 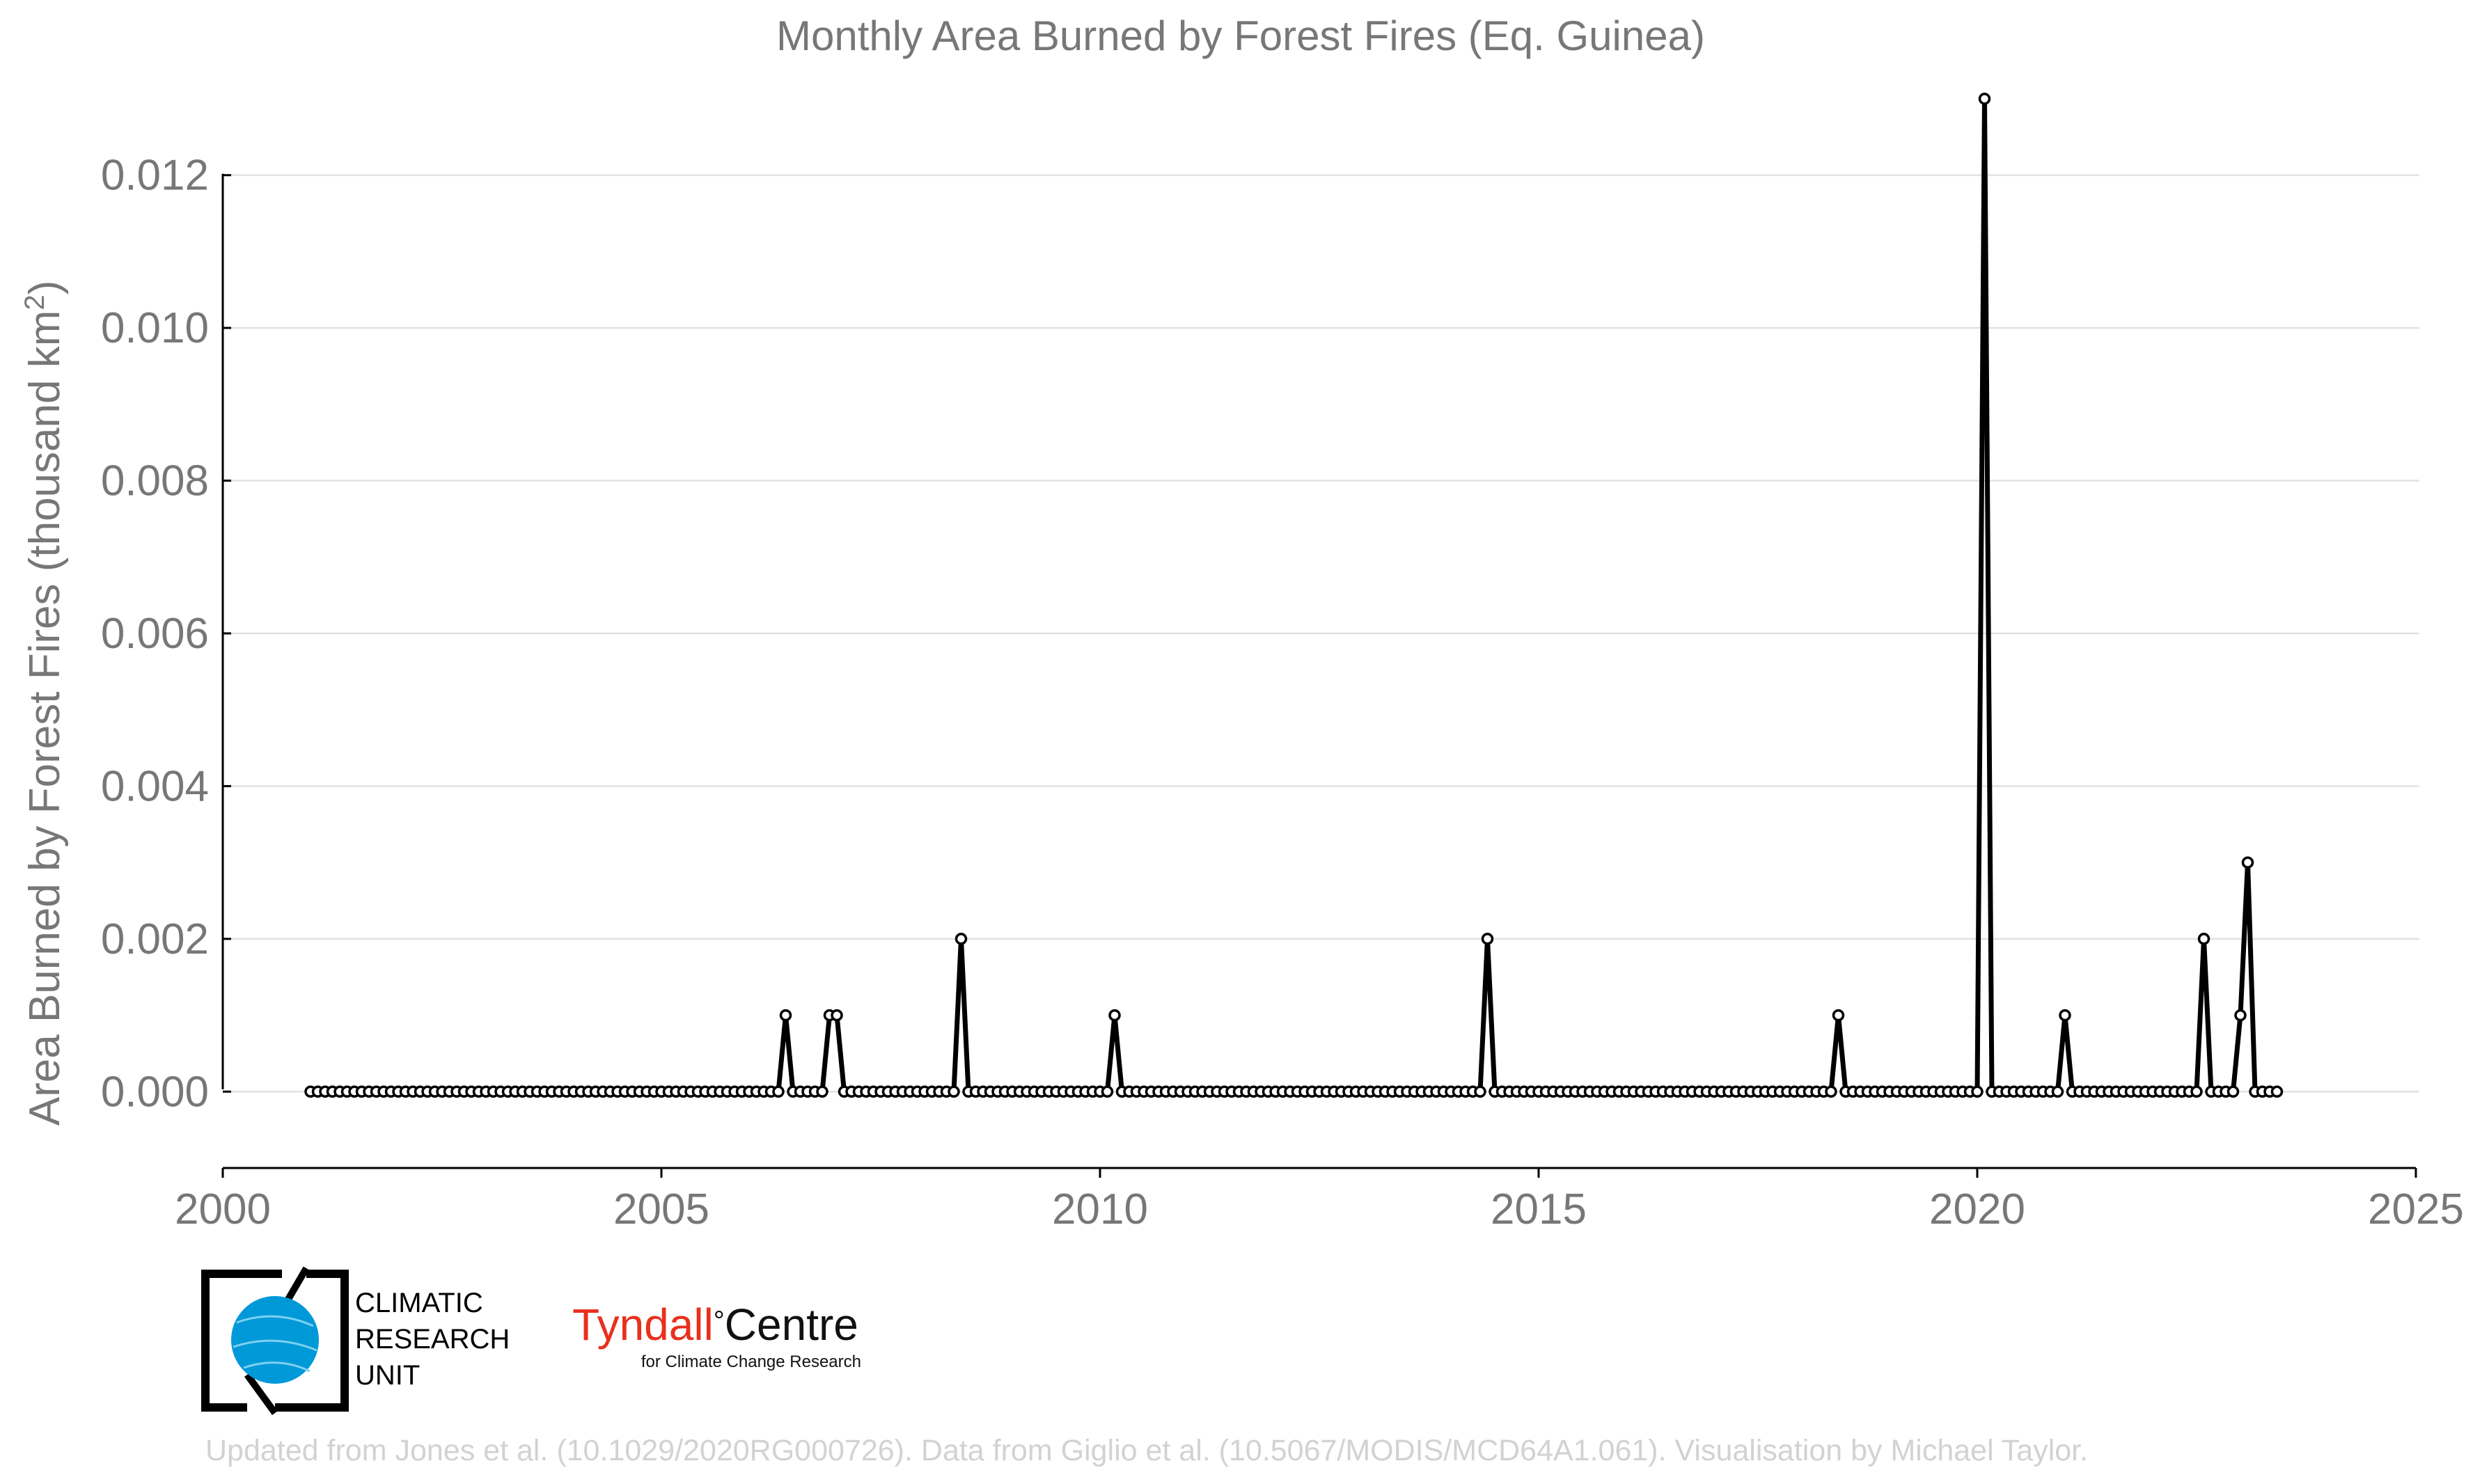 What do you see at coordinates (155, 1092) in the screenshot?
I see `y-tick-label: 0.000` at bounding box center [155, 1092].